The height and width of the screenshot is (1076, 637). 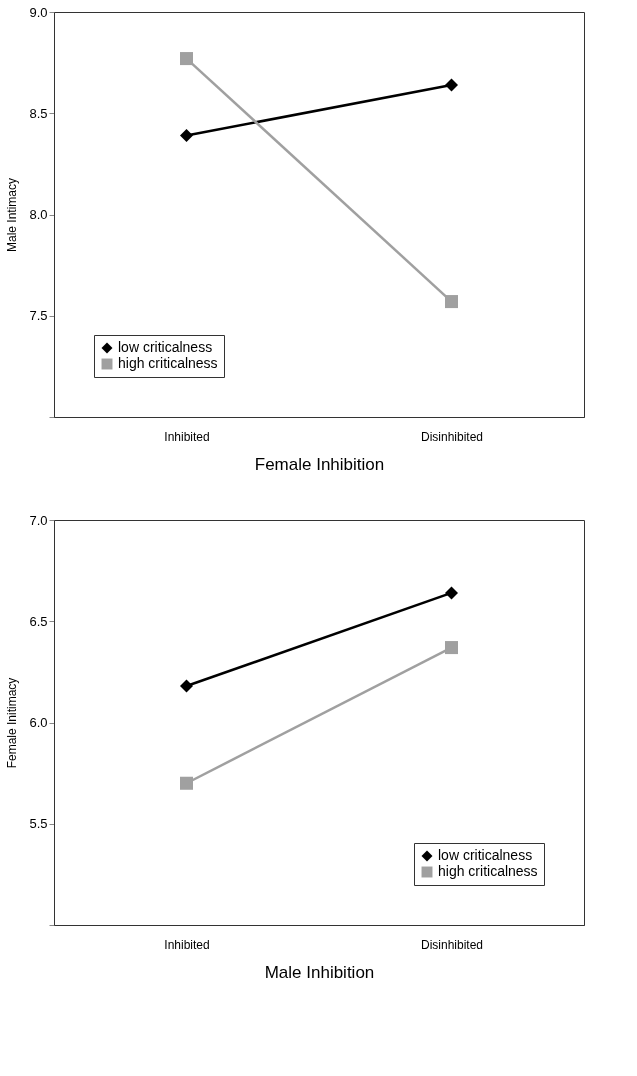 I want to click on y-tick-label: 7.5, so click(x=38, y=316).